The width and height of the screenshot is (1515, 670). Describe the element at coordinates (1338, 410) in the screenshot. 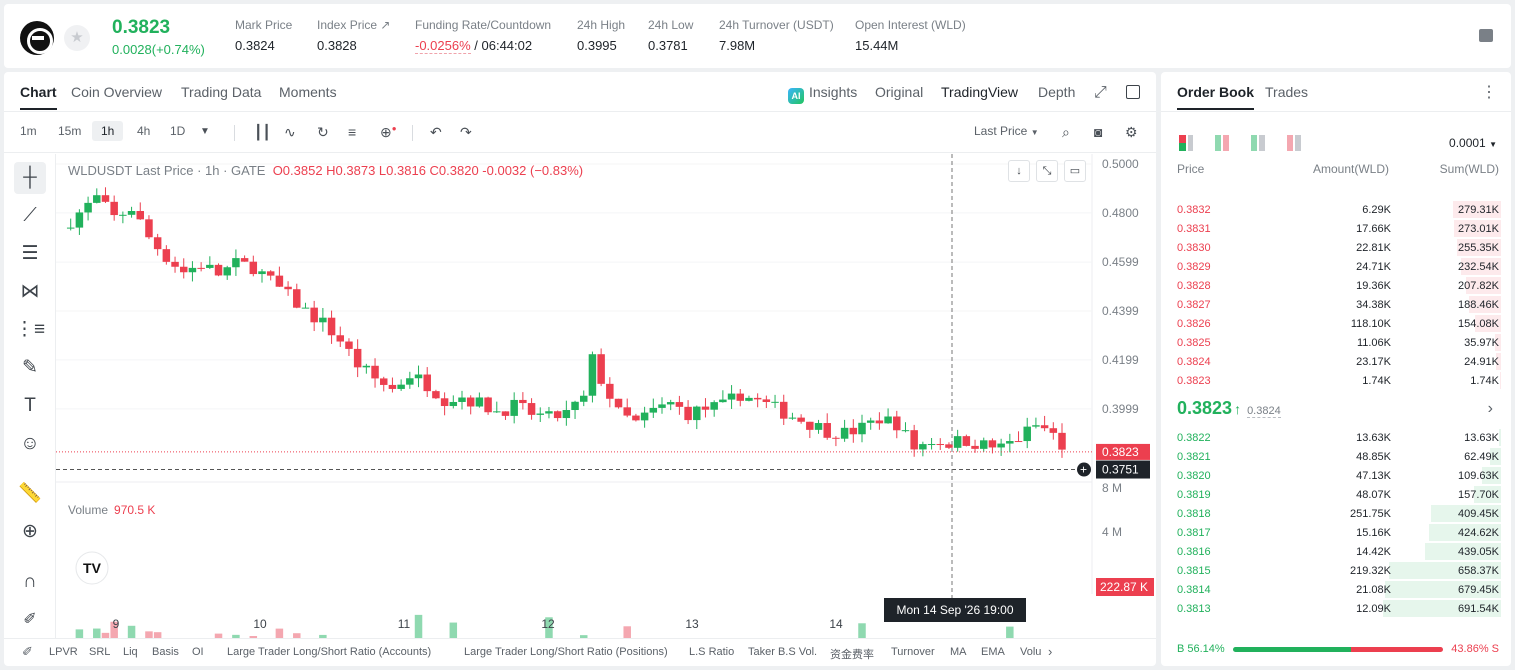

I see `mid-price: 0.3823 ↑ 0.3824 ›` at that location.